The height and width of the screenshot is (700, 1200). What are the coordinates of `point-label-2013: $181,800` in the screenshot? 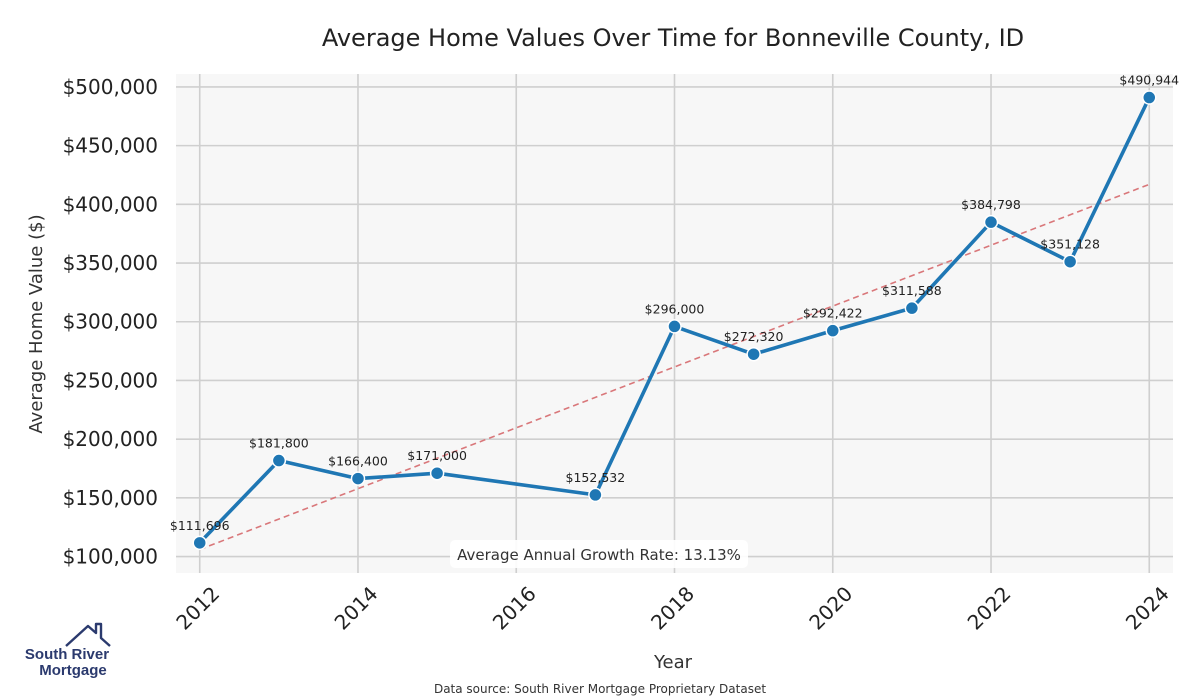 It's located at (279, 443).